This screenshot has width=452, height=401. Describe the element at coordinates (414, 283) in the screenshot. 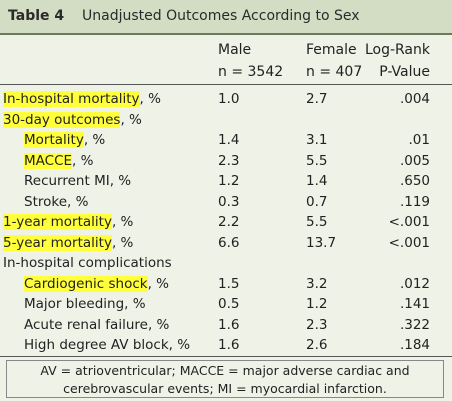

I see `table-cell: .012` at that location.